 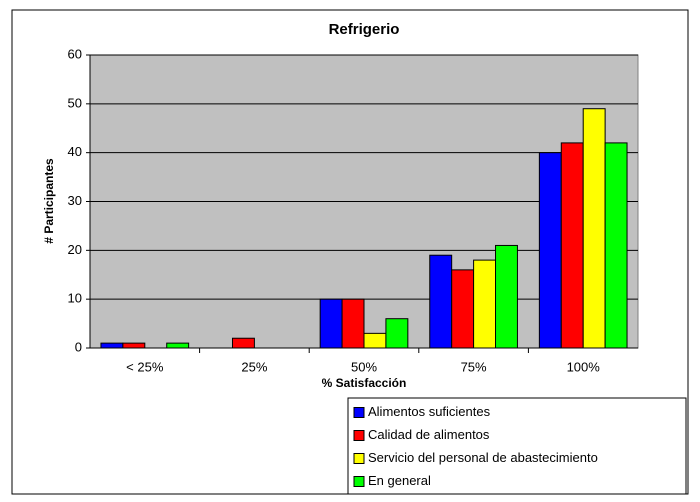 I want to click on y-tick-label: 60, so click(x=75, y=53).